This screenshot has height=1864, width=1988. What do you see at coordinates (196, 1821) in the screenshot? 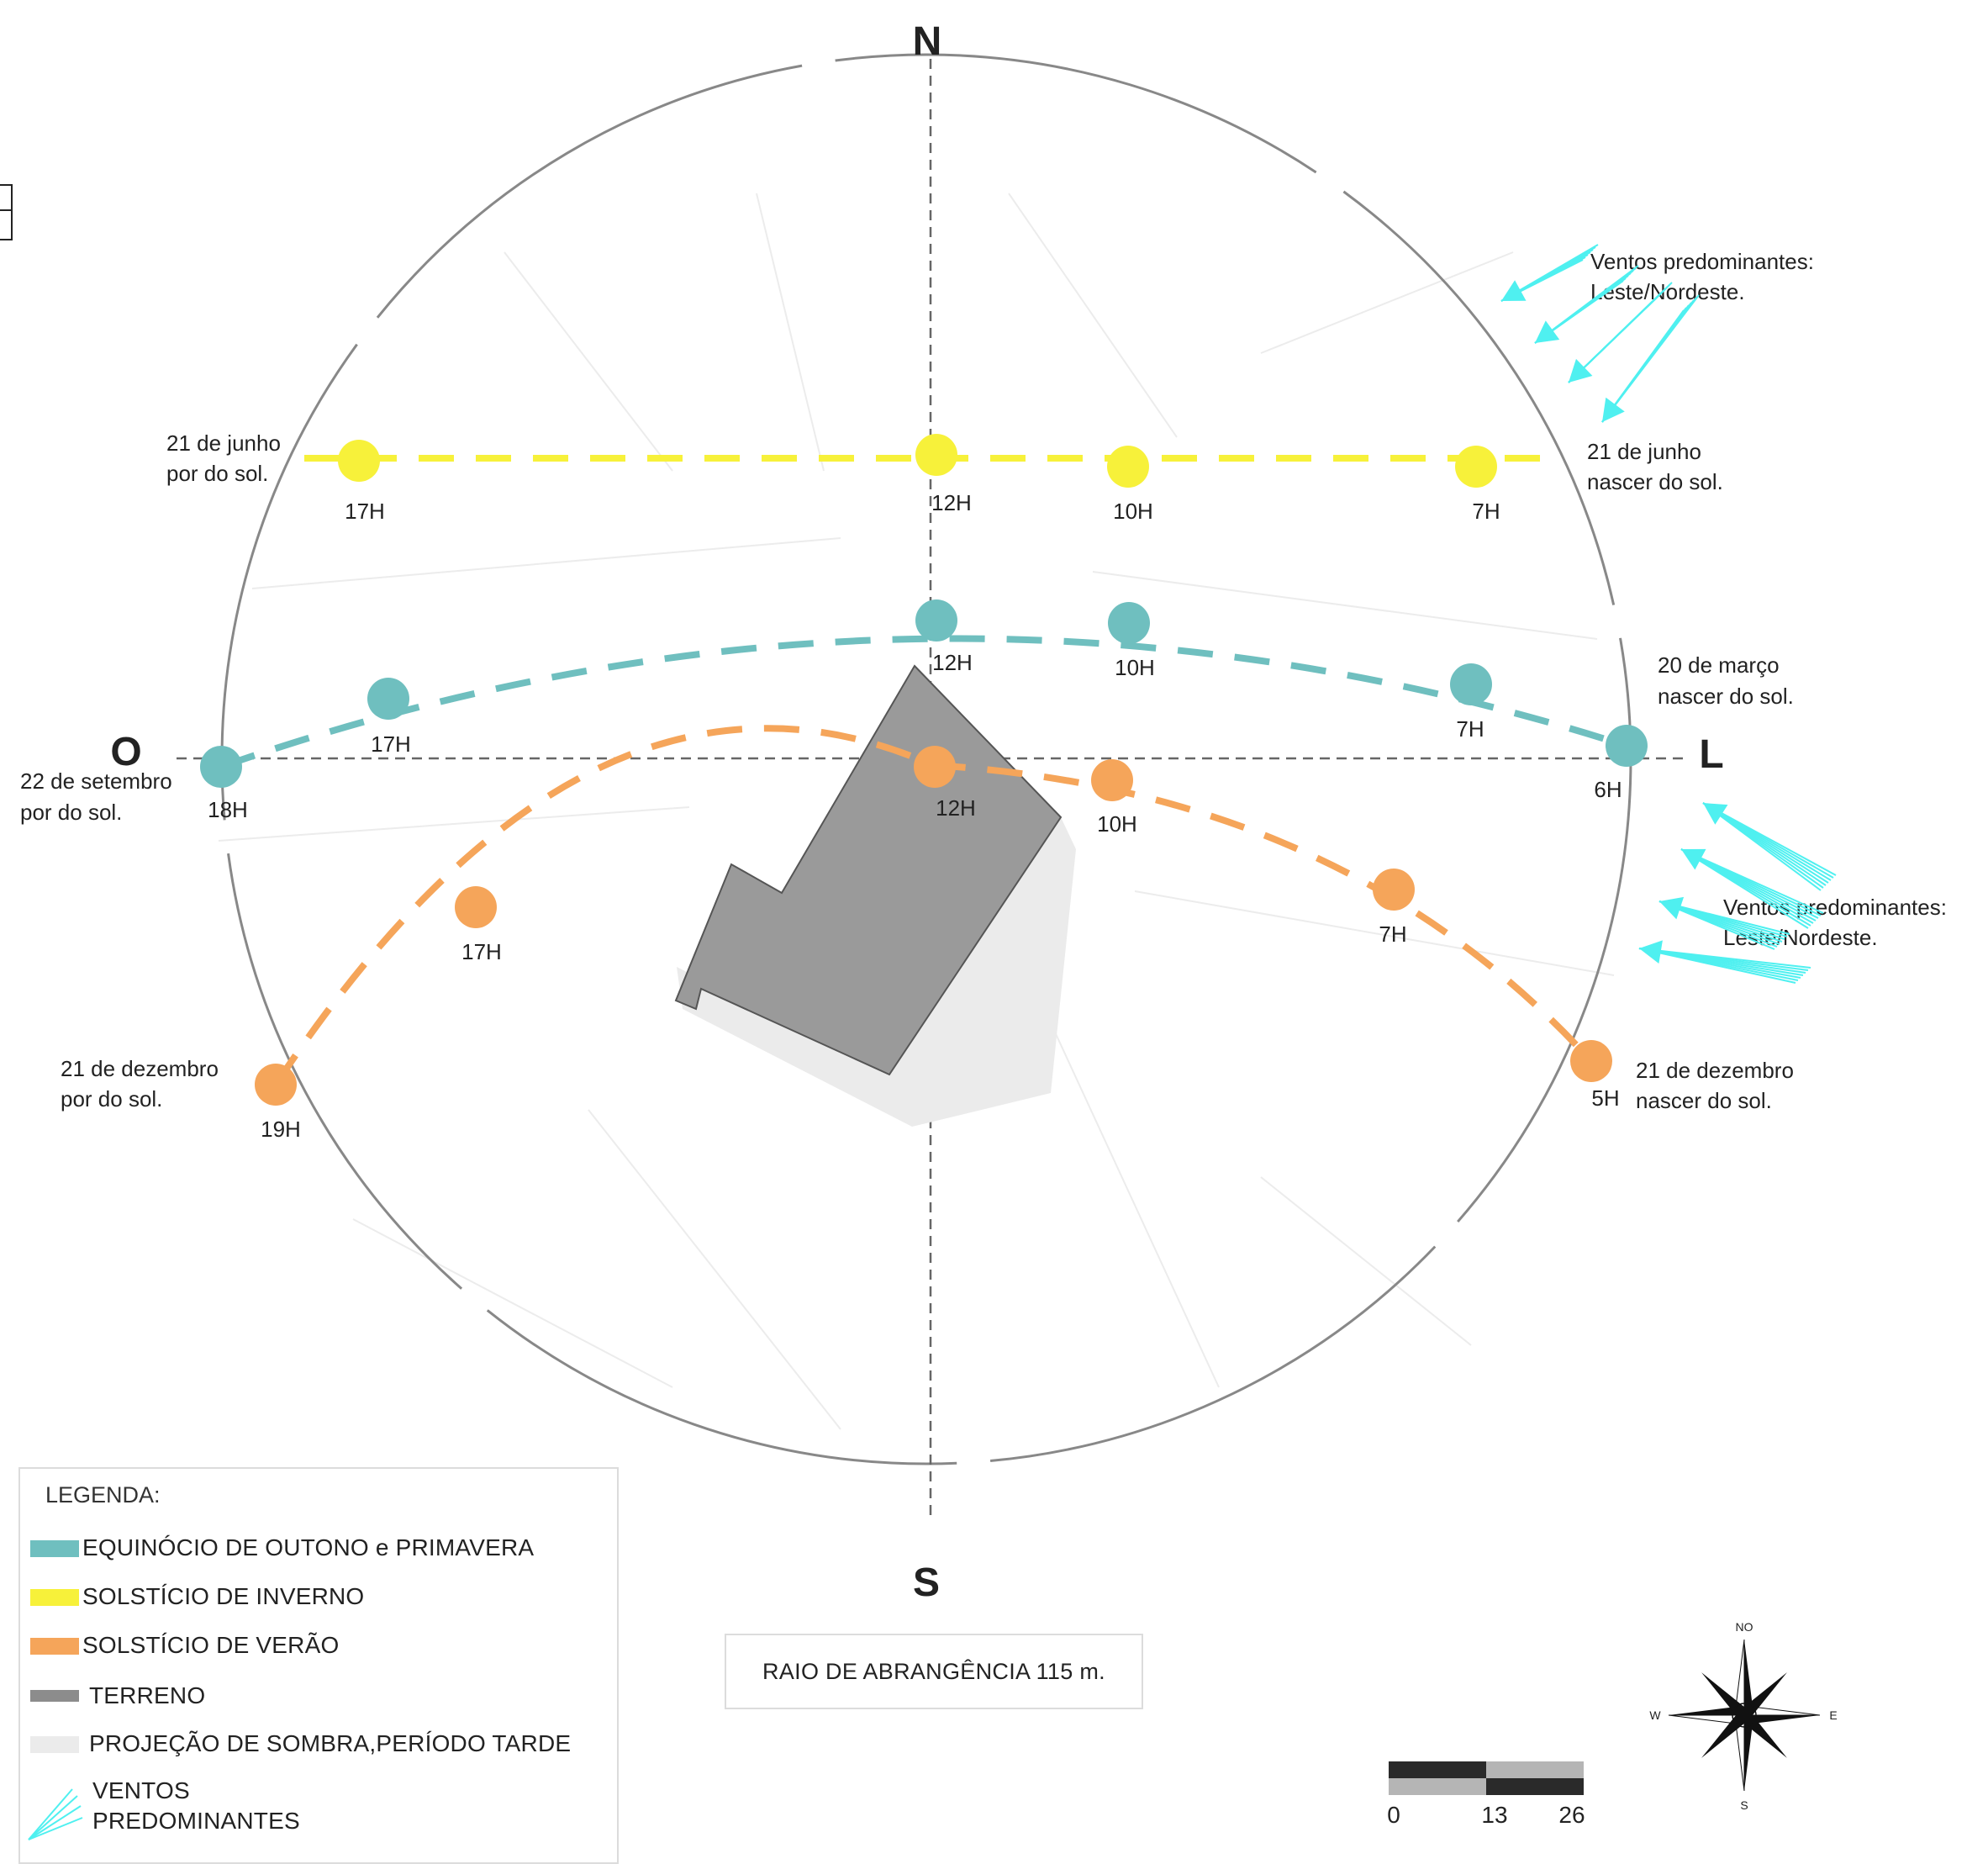
I see `legend-label-winds-2: PREDOMINANTES` at bounding box center [196, 1821].